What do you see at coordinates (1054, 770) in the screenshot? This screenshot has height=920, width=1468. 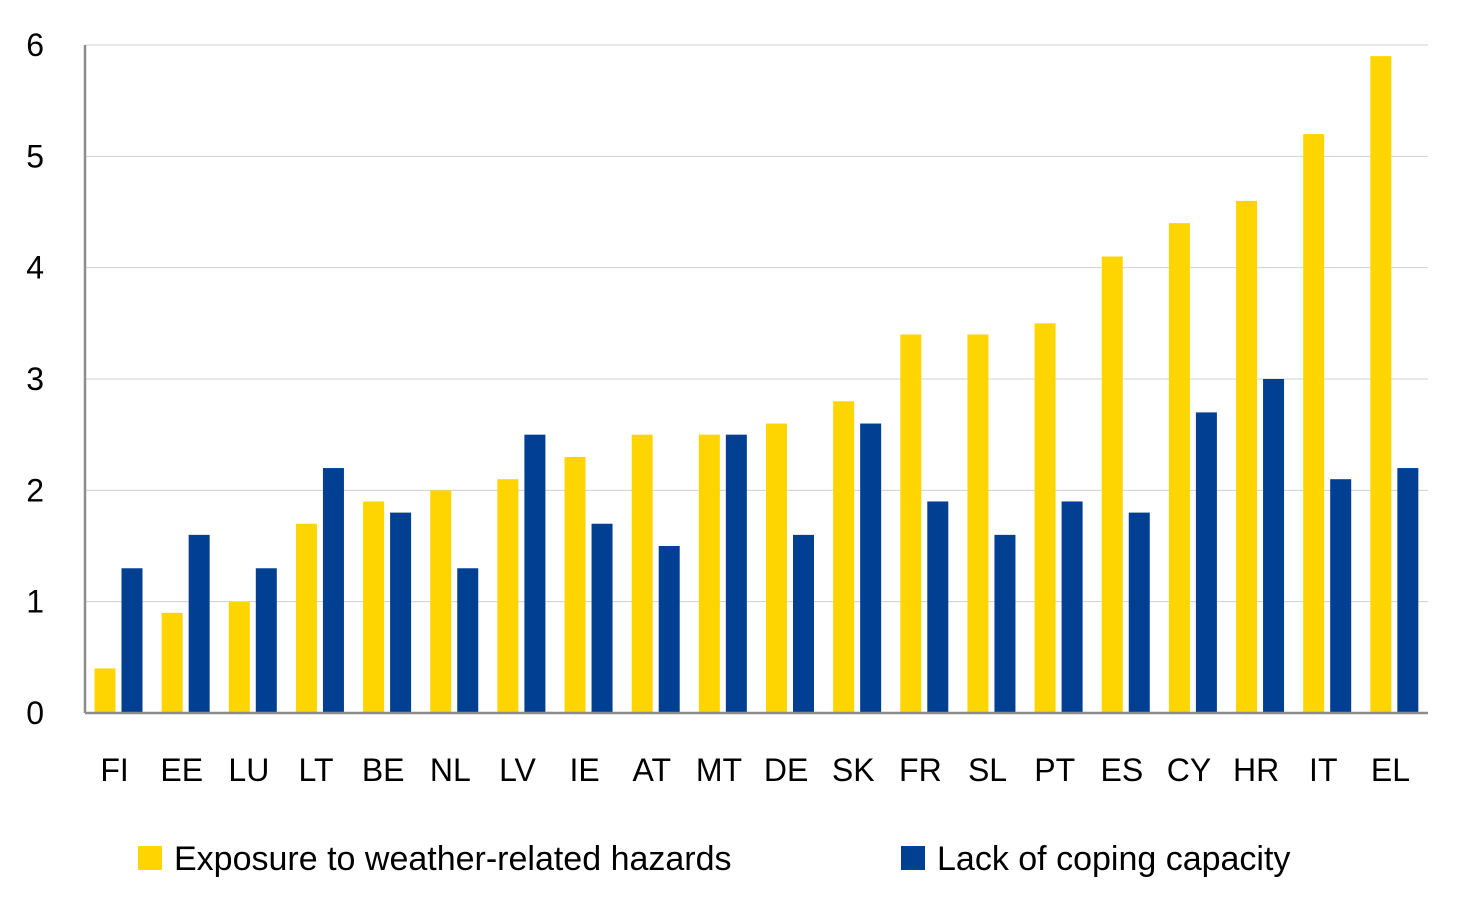 I see `x-tick-label: PT` at bounding box center [1054, 770].